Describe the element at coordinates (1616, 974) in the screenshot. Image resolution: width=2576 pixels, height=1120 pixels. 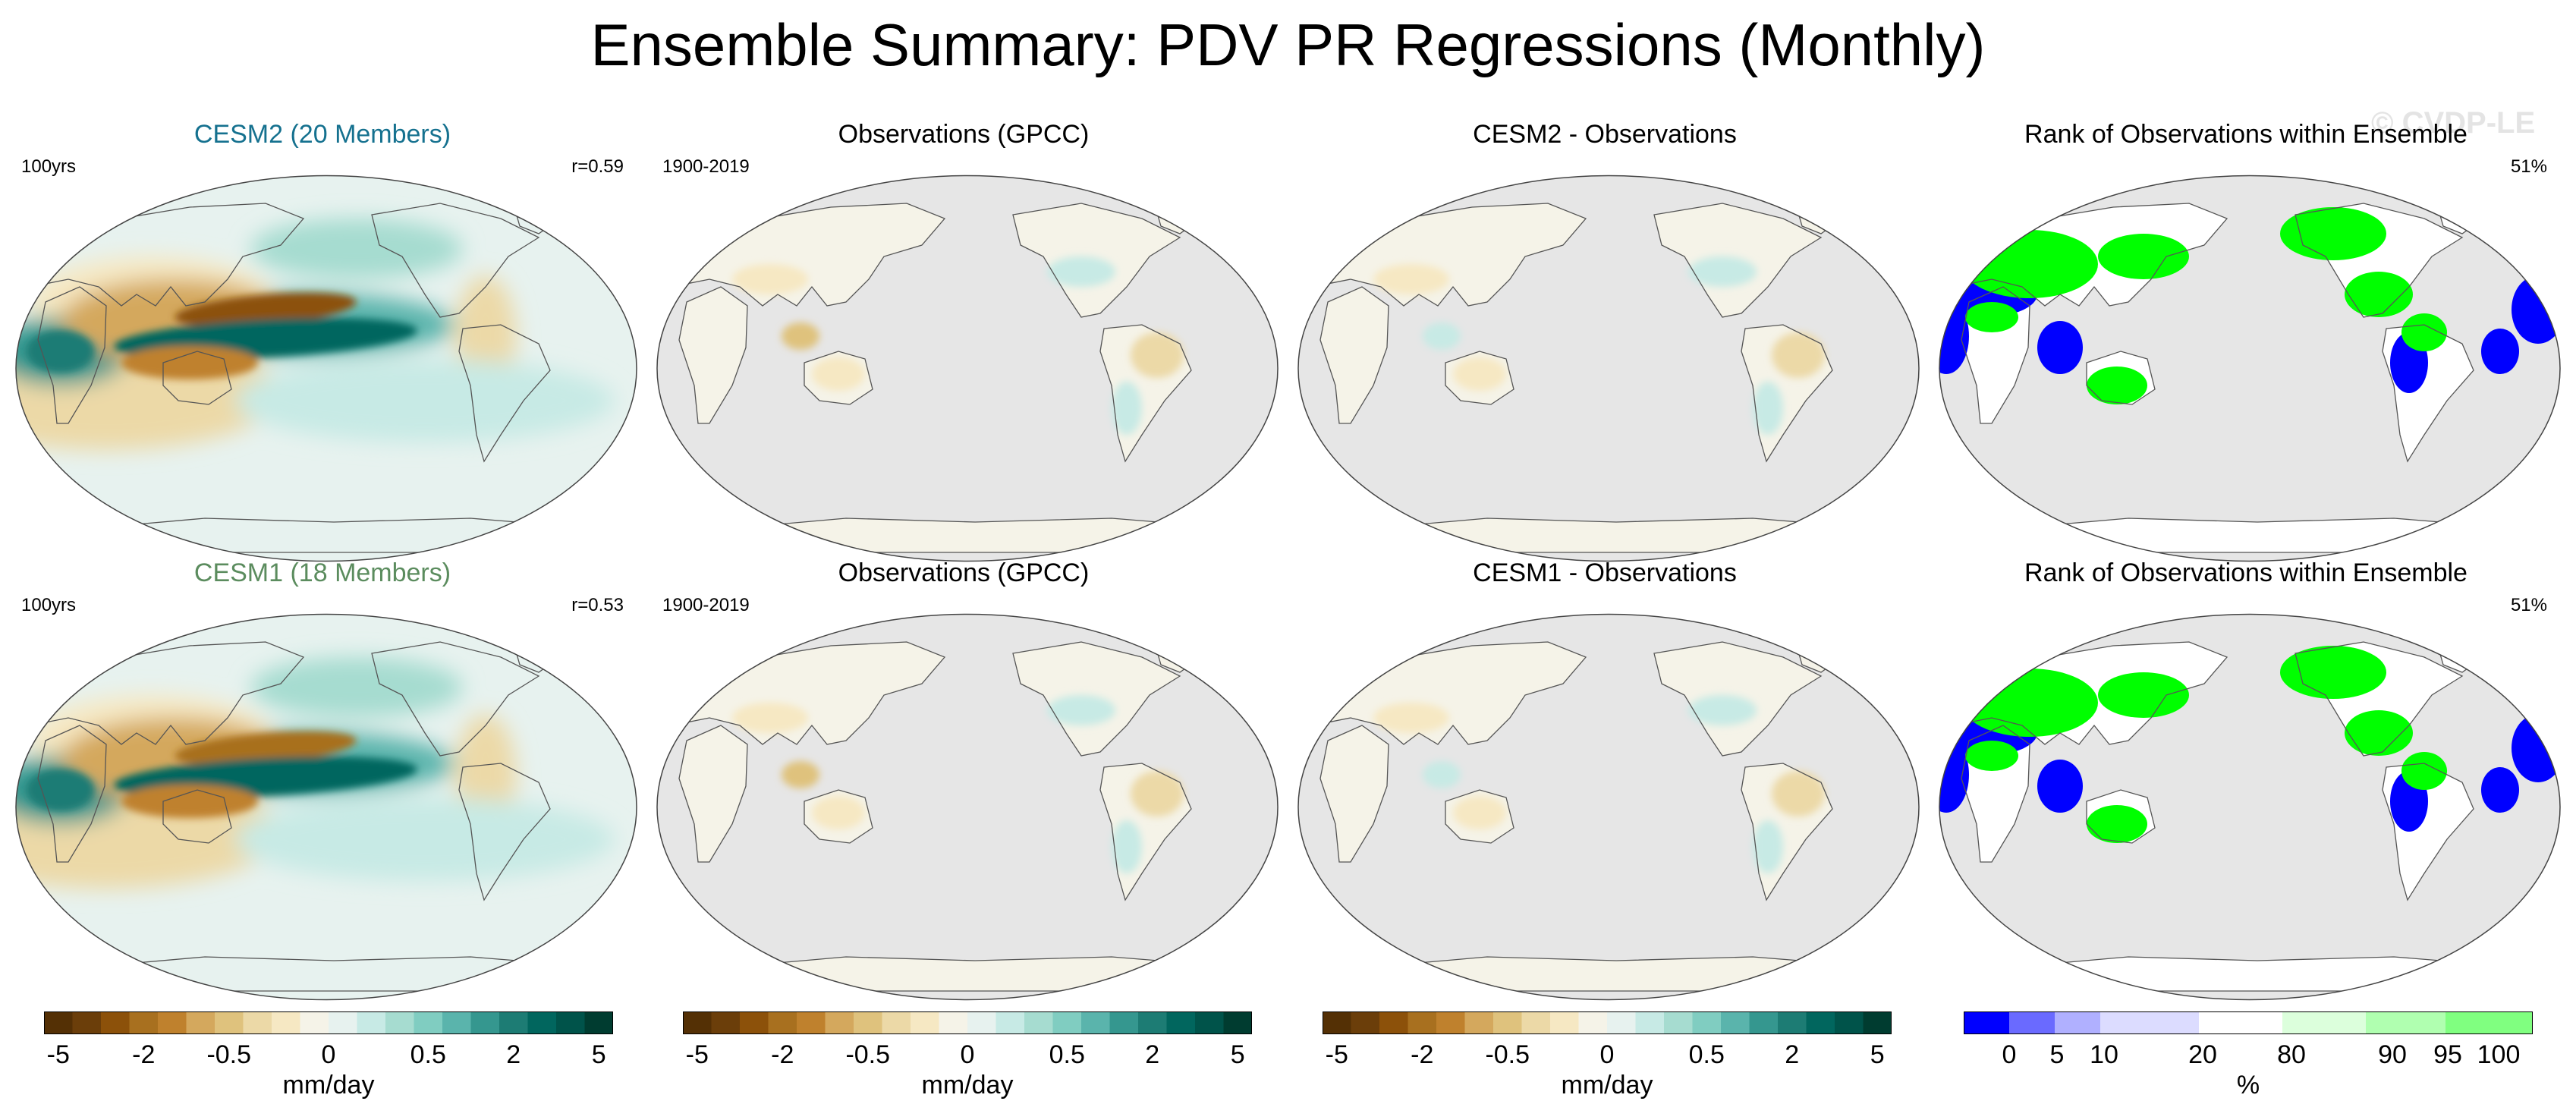
I see `antarctica-land` at that location.